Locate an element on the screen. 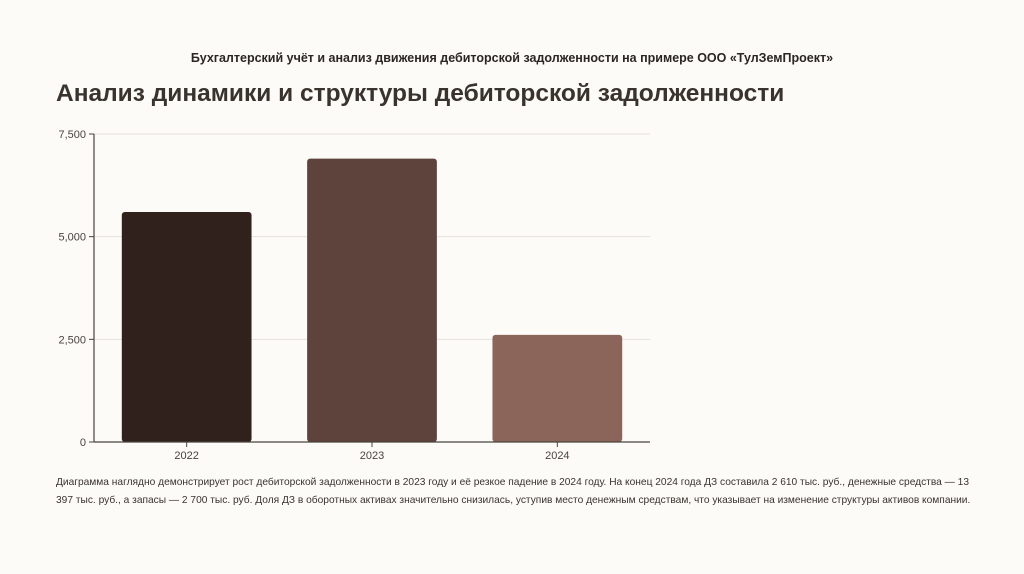  y-tick-label: 5,000 is located at coordinates (72, 238).